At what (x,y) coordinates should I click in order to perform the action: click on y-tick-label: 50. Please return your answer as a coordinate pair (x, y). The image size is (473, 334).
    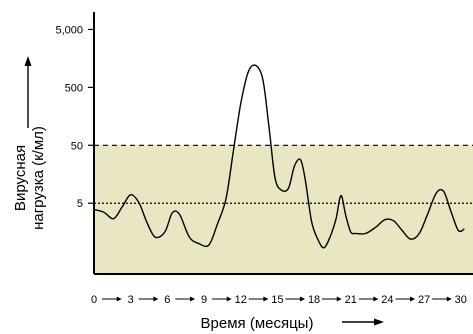
    Looking at the image, I should click on (77, 146).